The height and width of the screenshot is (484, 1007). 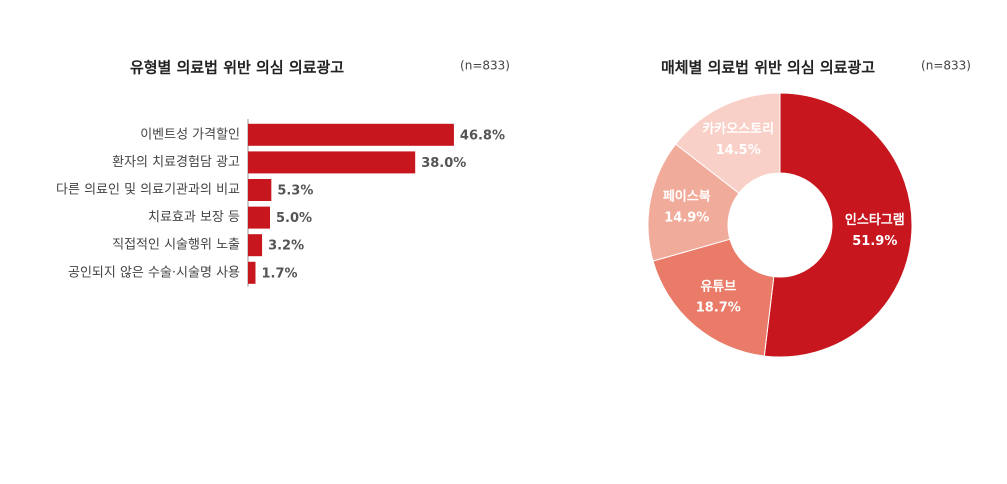 What do you see at coordinates (718, 308) in the screenshot?
I see `slice-value: 18.7%` at bounding box center [718, 308].